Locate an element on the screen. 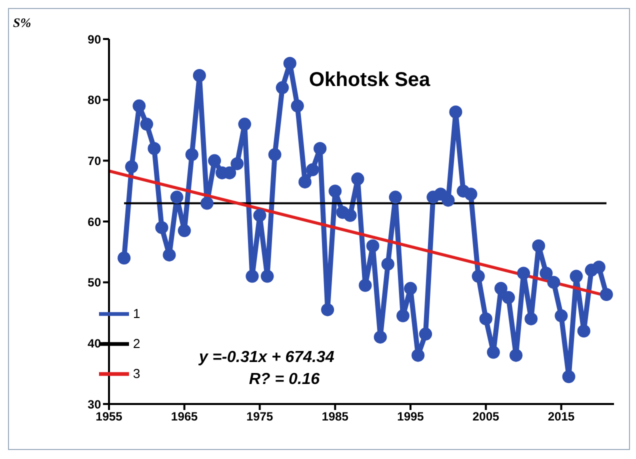 The width and height of the screenshot is (636, 459). x-tick-label: 1995 is located at coordinates (410, 417).